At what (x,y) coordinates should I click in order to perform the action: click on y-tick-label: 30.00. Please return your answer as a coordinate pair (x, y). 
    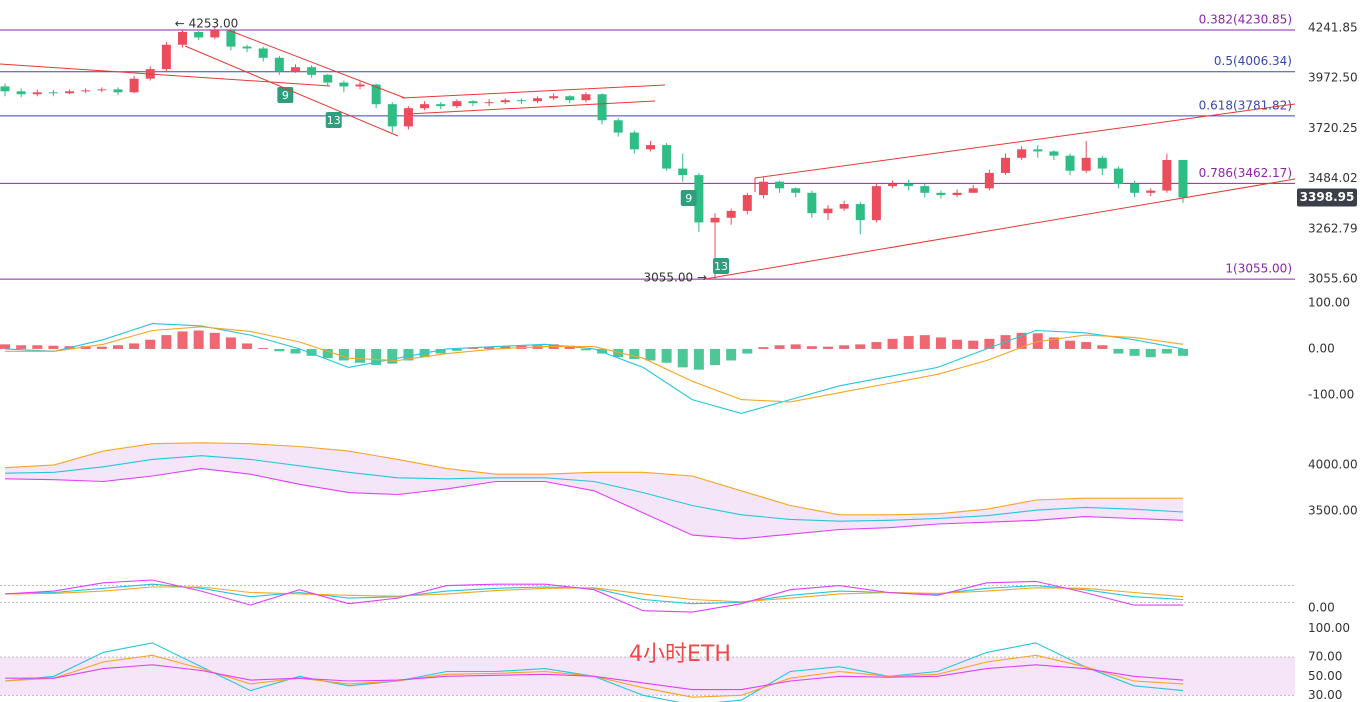
    Looking at the image, I should click on (1325, 695).